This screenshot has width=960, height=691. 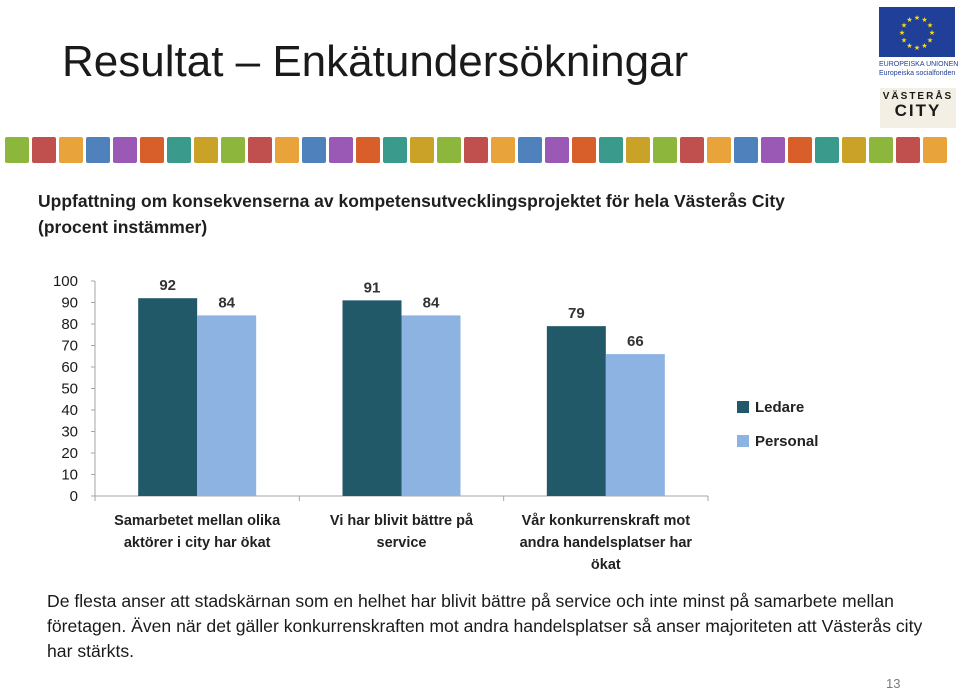 What do you see at coordinates (402, 521) in the screenshot?
I see `category-label: Vi har blivit bättre på` at bounding box center [402, 521].